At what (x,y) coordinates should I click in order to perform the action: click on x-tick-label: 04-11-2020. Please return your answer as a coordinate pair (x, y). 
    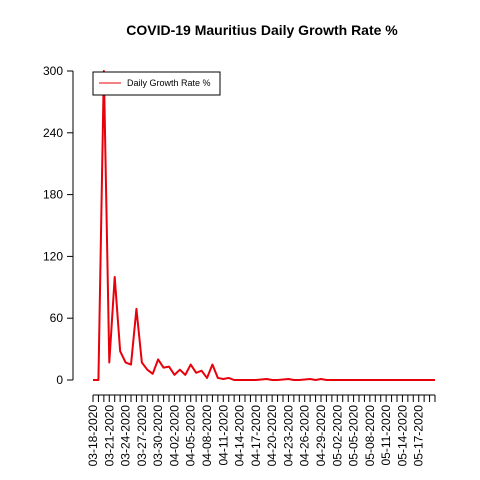
    Looking at the image, I should click on (223, 435).